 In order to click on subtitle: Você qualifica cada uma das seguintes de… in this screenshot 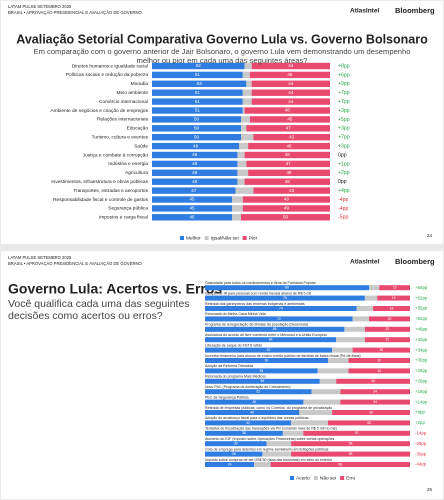, I will do `click(99, 310)`.